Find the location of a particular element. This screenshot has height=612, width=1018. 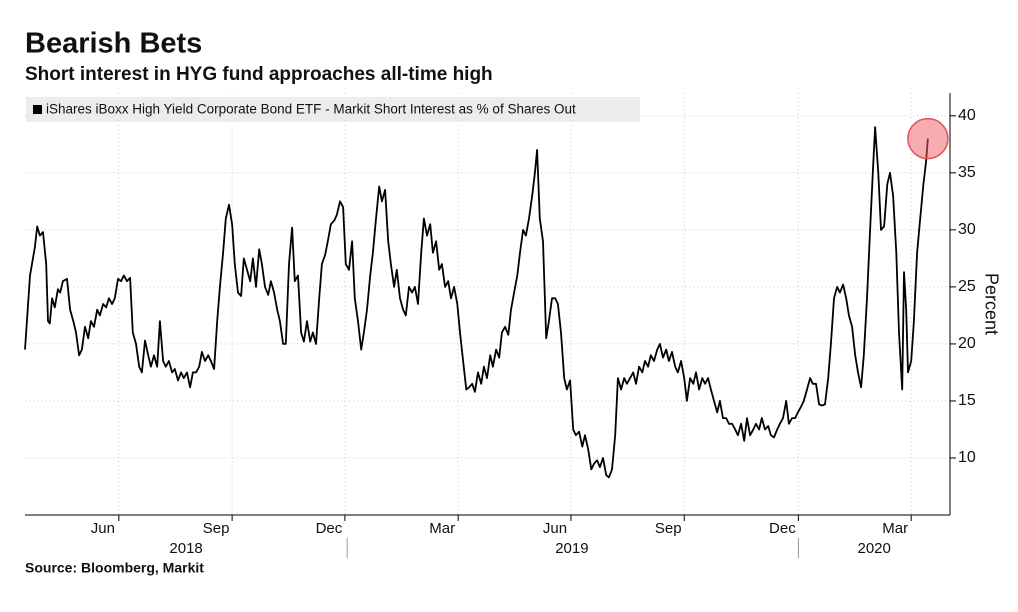

chart-title: Bearish Bets is located at coordinates (113, 44).